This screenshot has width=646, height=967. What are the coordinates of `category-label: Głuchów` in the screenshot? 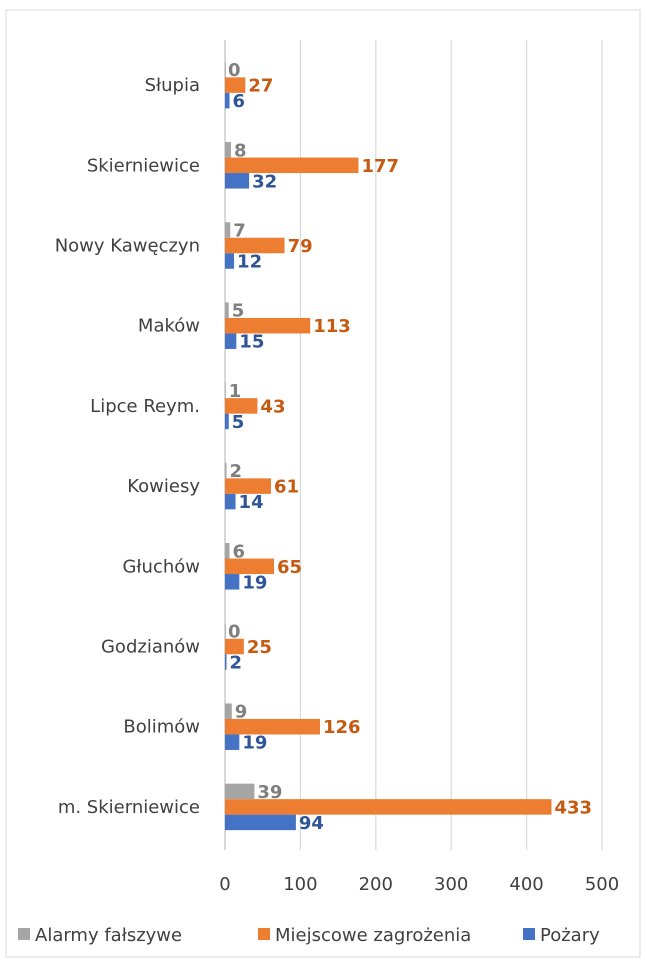 It's located at (161, 566).